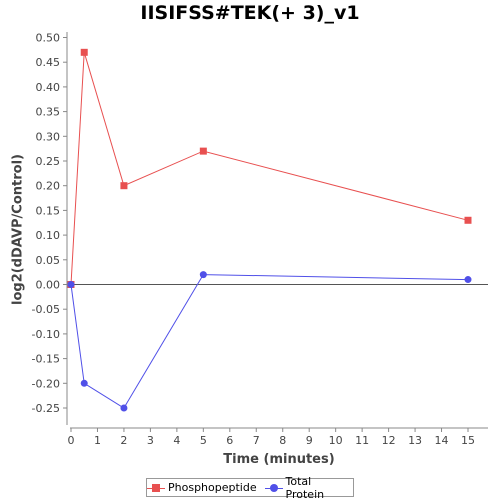 The image size is (500, 501). I want to click on x-tick-label: 14, so click(442, 440).